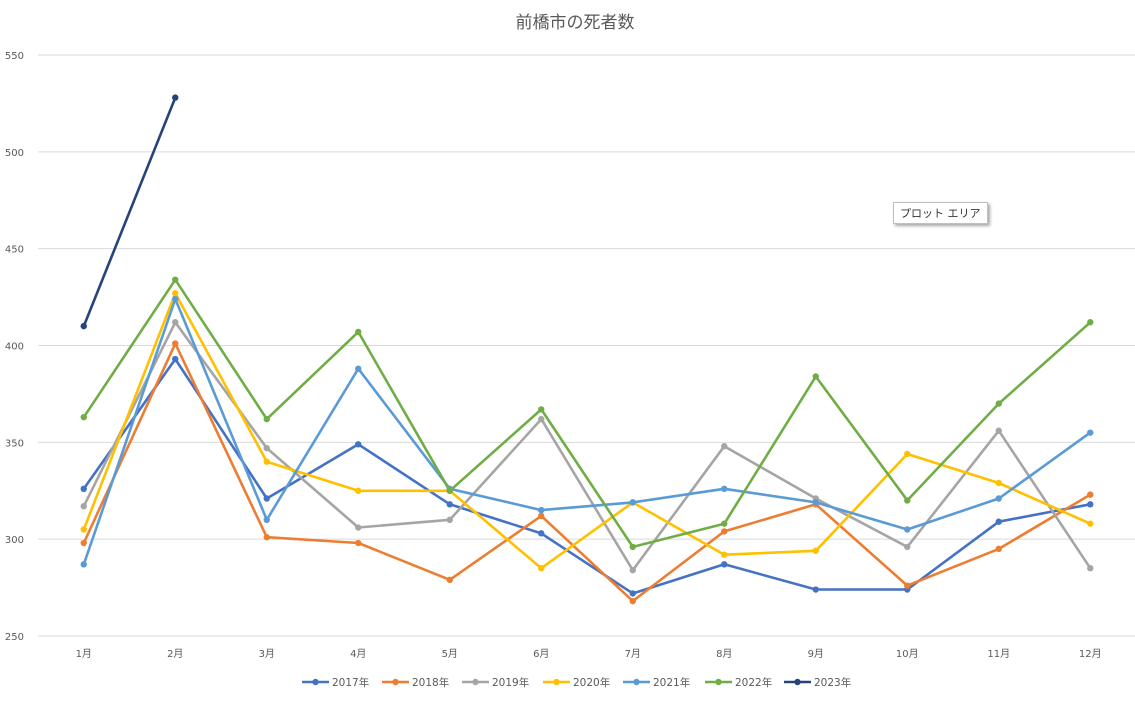  Describe the element at coordinates (1090, 654) in the screenshot. I see `x-tick-label: 12月` at that location.